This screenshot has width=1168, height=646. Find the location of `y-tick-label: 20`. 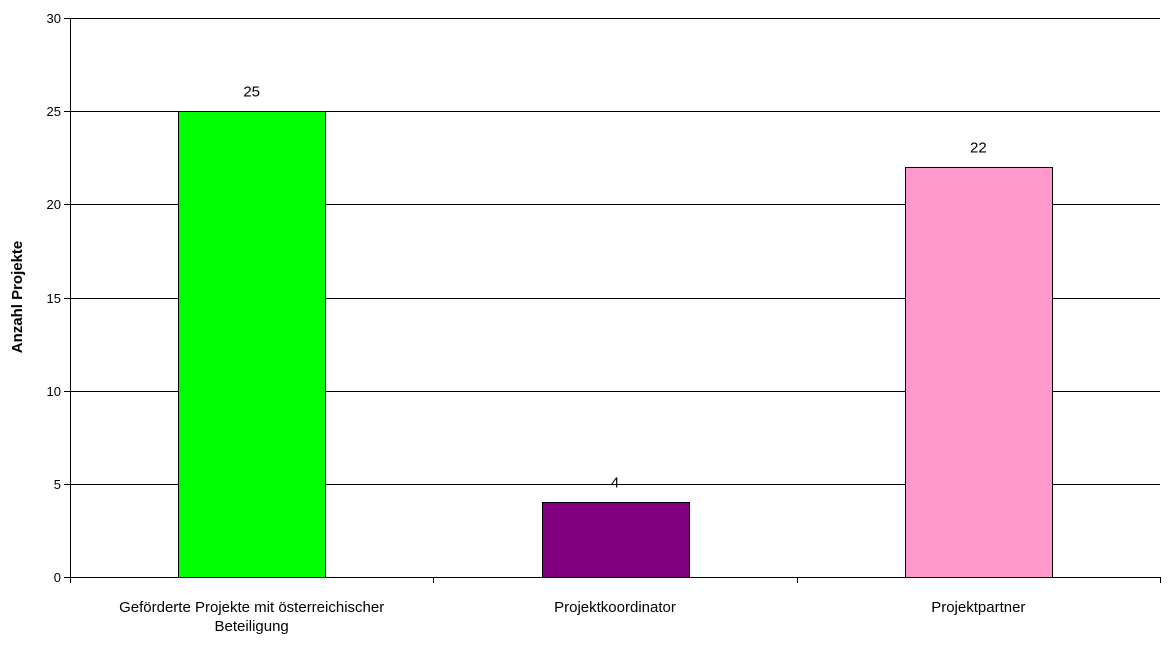

y-tick-label: 20 is located at coordinates (54, 204).